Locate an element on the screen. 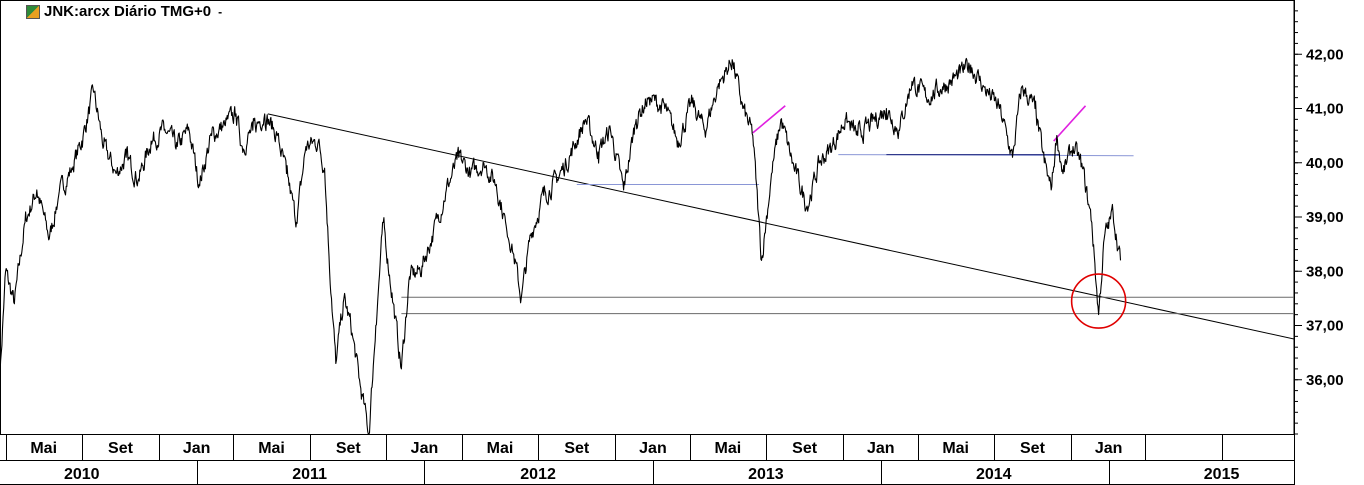 The image size is (1364, 485). highlight-circle is located at coordinates (1098, 301).